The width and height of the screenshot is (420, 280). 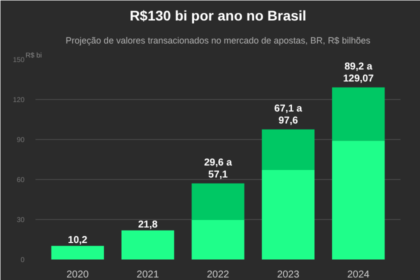 I want to click on total-label: 10,2, so click(x=78, y=240).